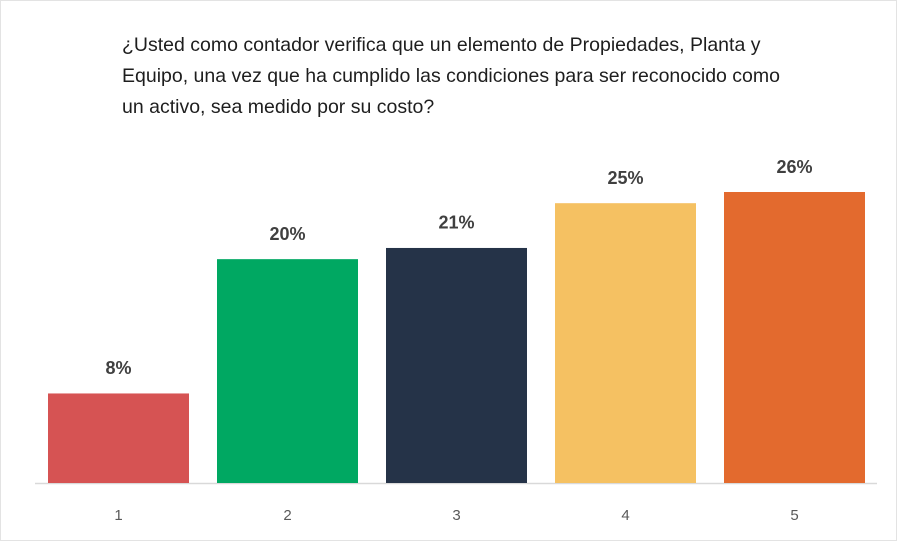 The height and width of the screenshot is (541, 897). I want to click on x-tick-label: 5, so click(794, 515).